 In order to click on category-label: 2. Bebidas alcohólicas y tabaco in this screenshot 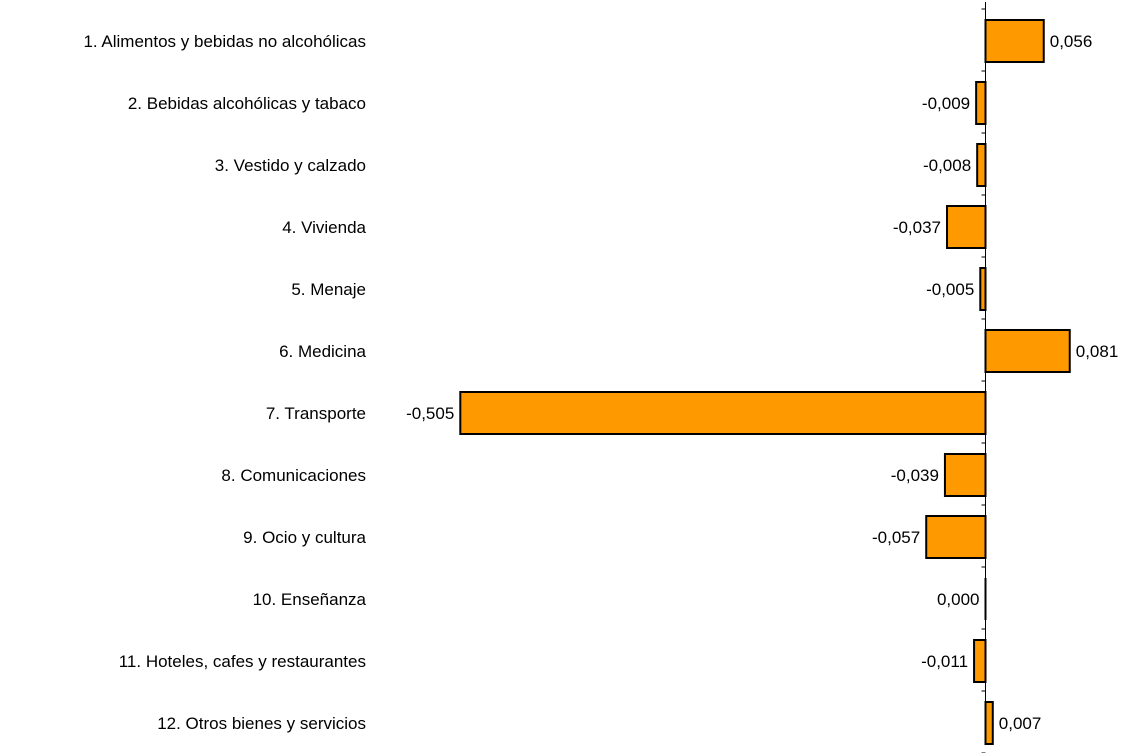, I will do `click(247, 103)`.